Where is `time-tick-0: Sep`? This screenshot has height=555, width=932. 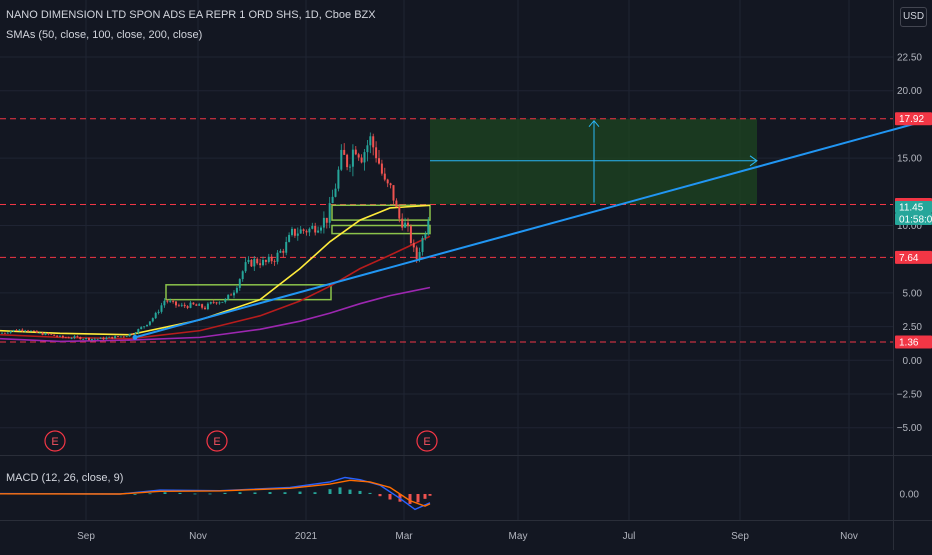
time-tick-0: Sep is located at coordinates (86, 536).